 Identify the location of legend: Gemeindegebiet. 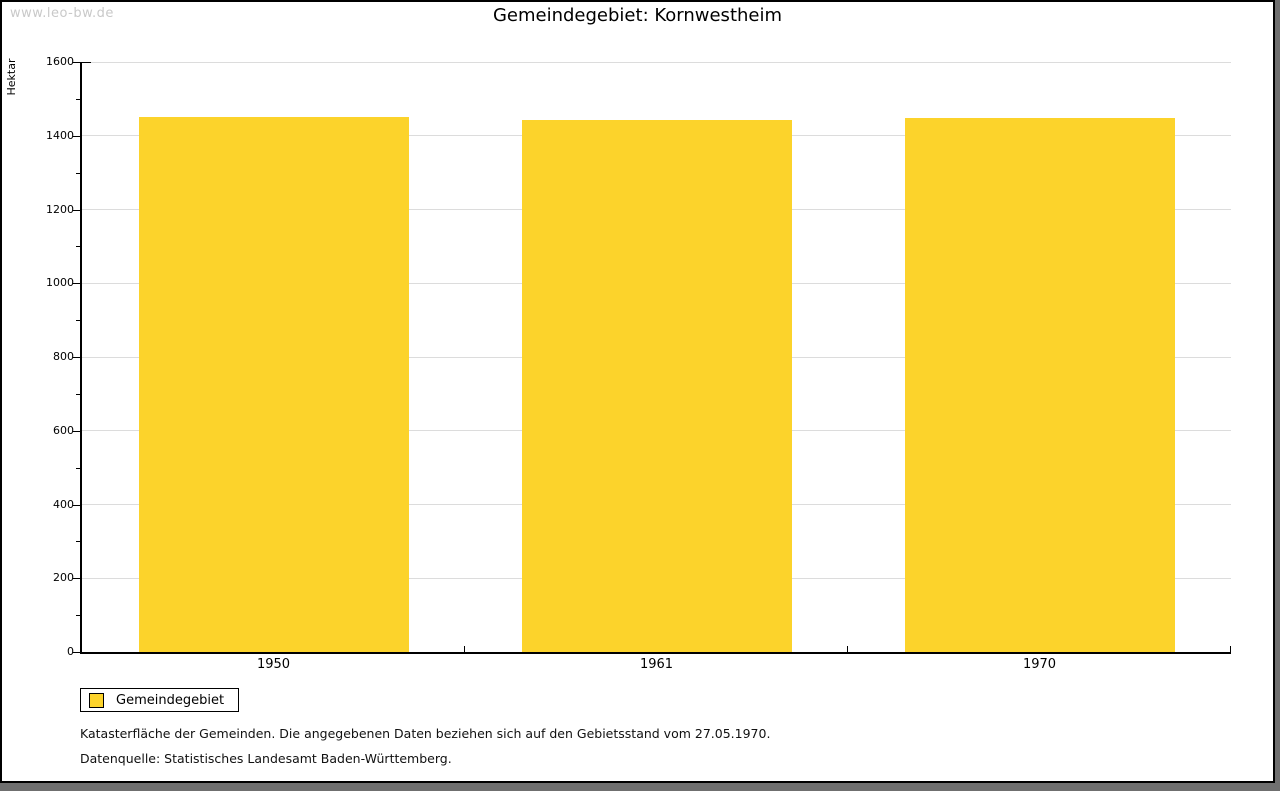
(160, 700).